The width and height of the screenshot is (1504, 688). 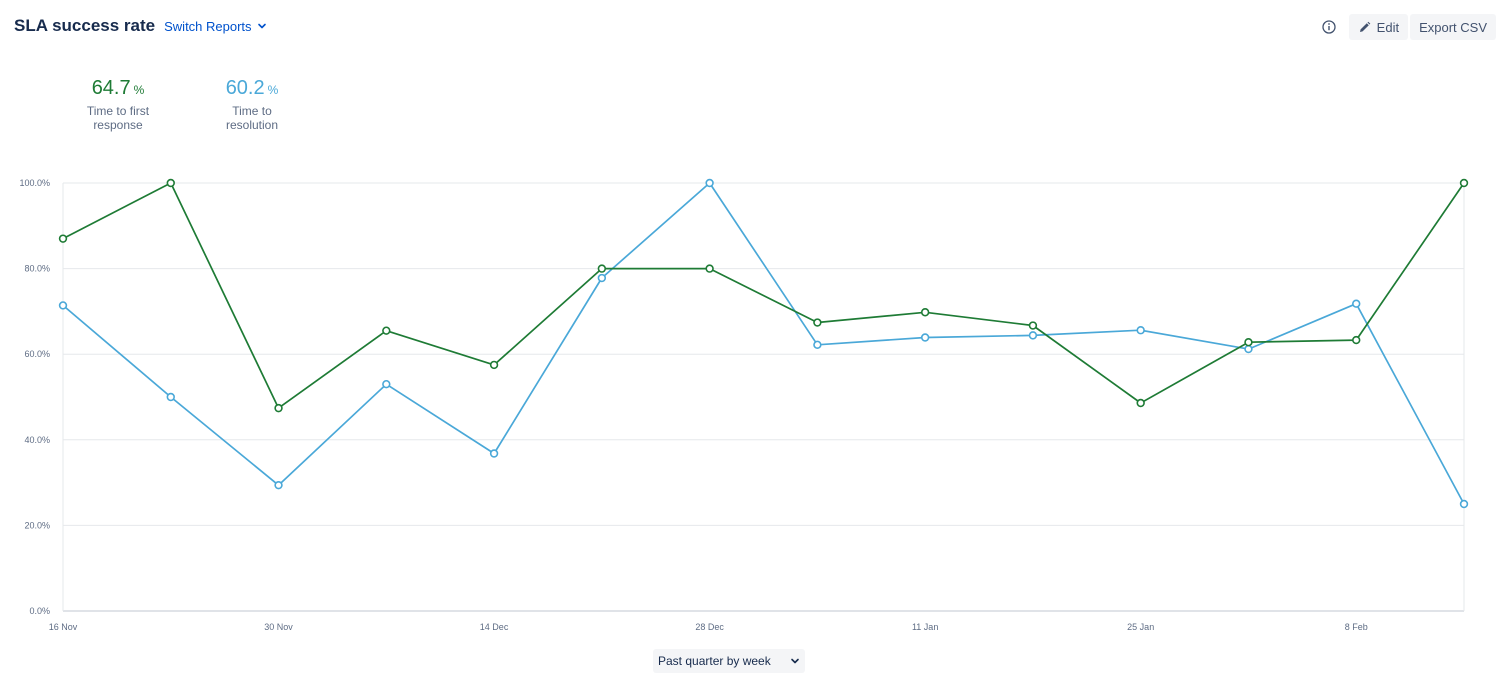 I want to click on y-tick-label: 40.0%, so click(x=37, y=440).